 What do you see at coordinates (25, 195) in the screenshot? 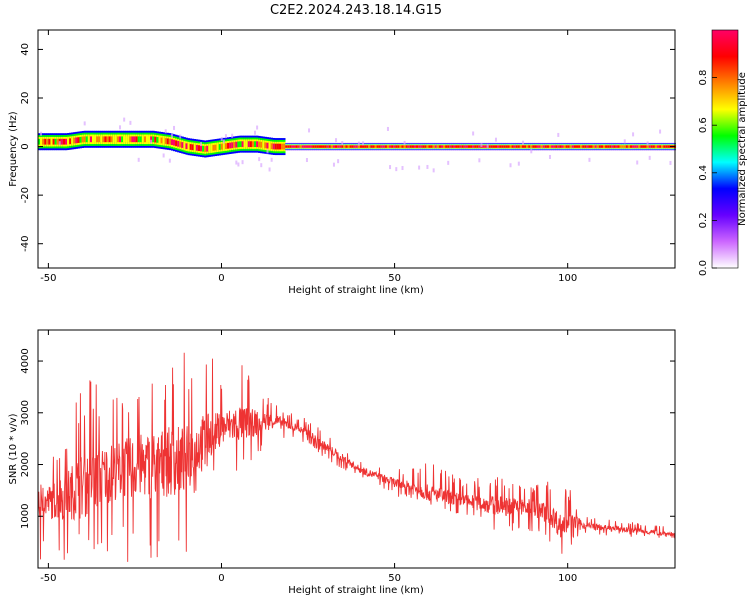
I see `y-tick-label: -20` at bounding box center [25, 195].